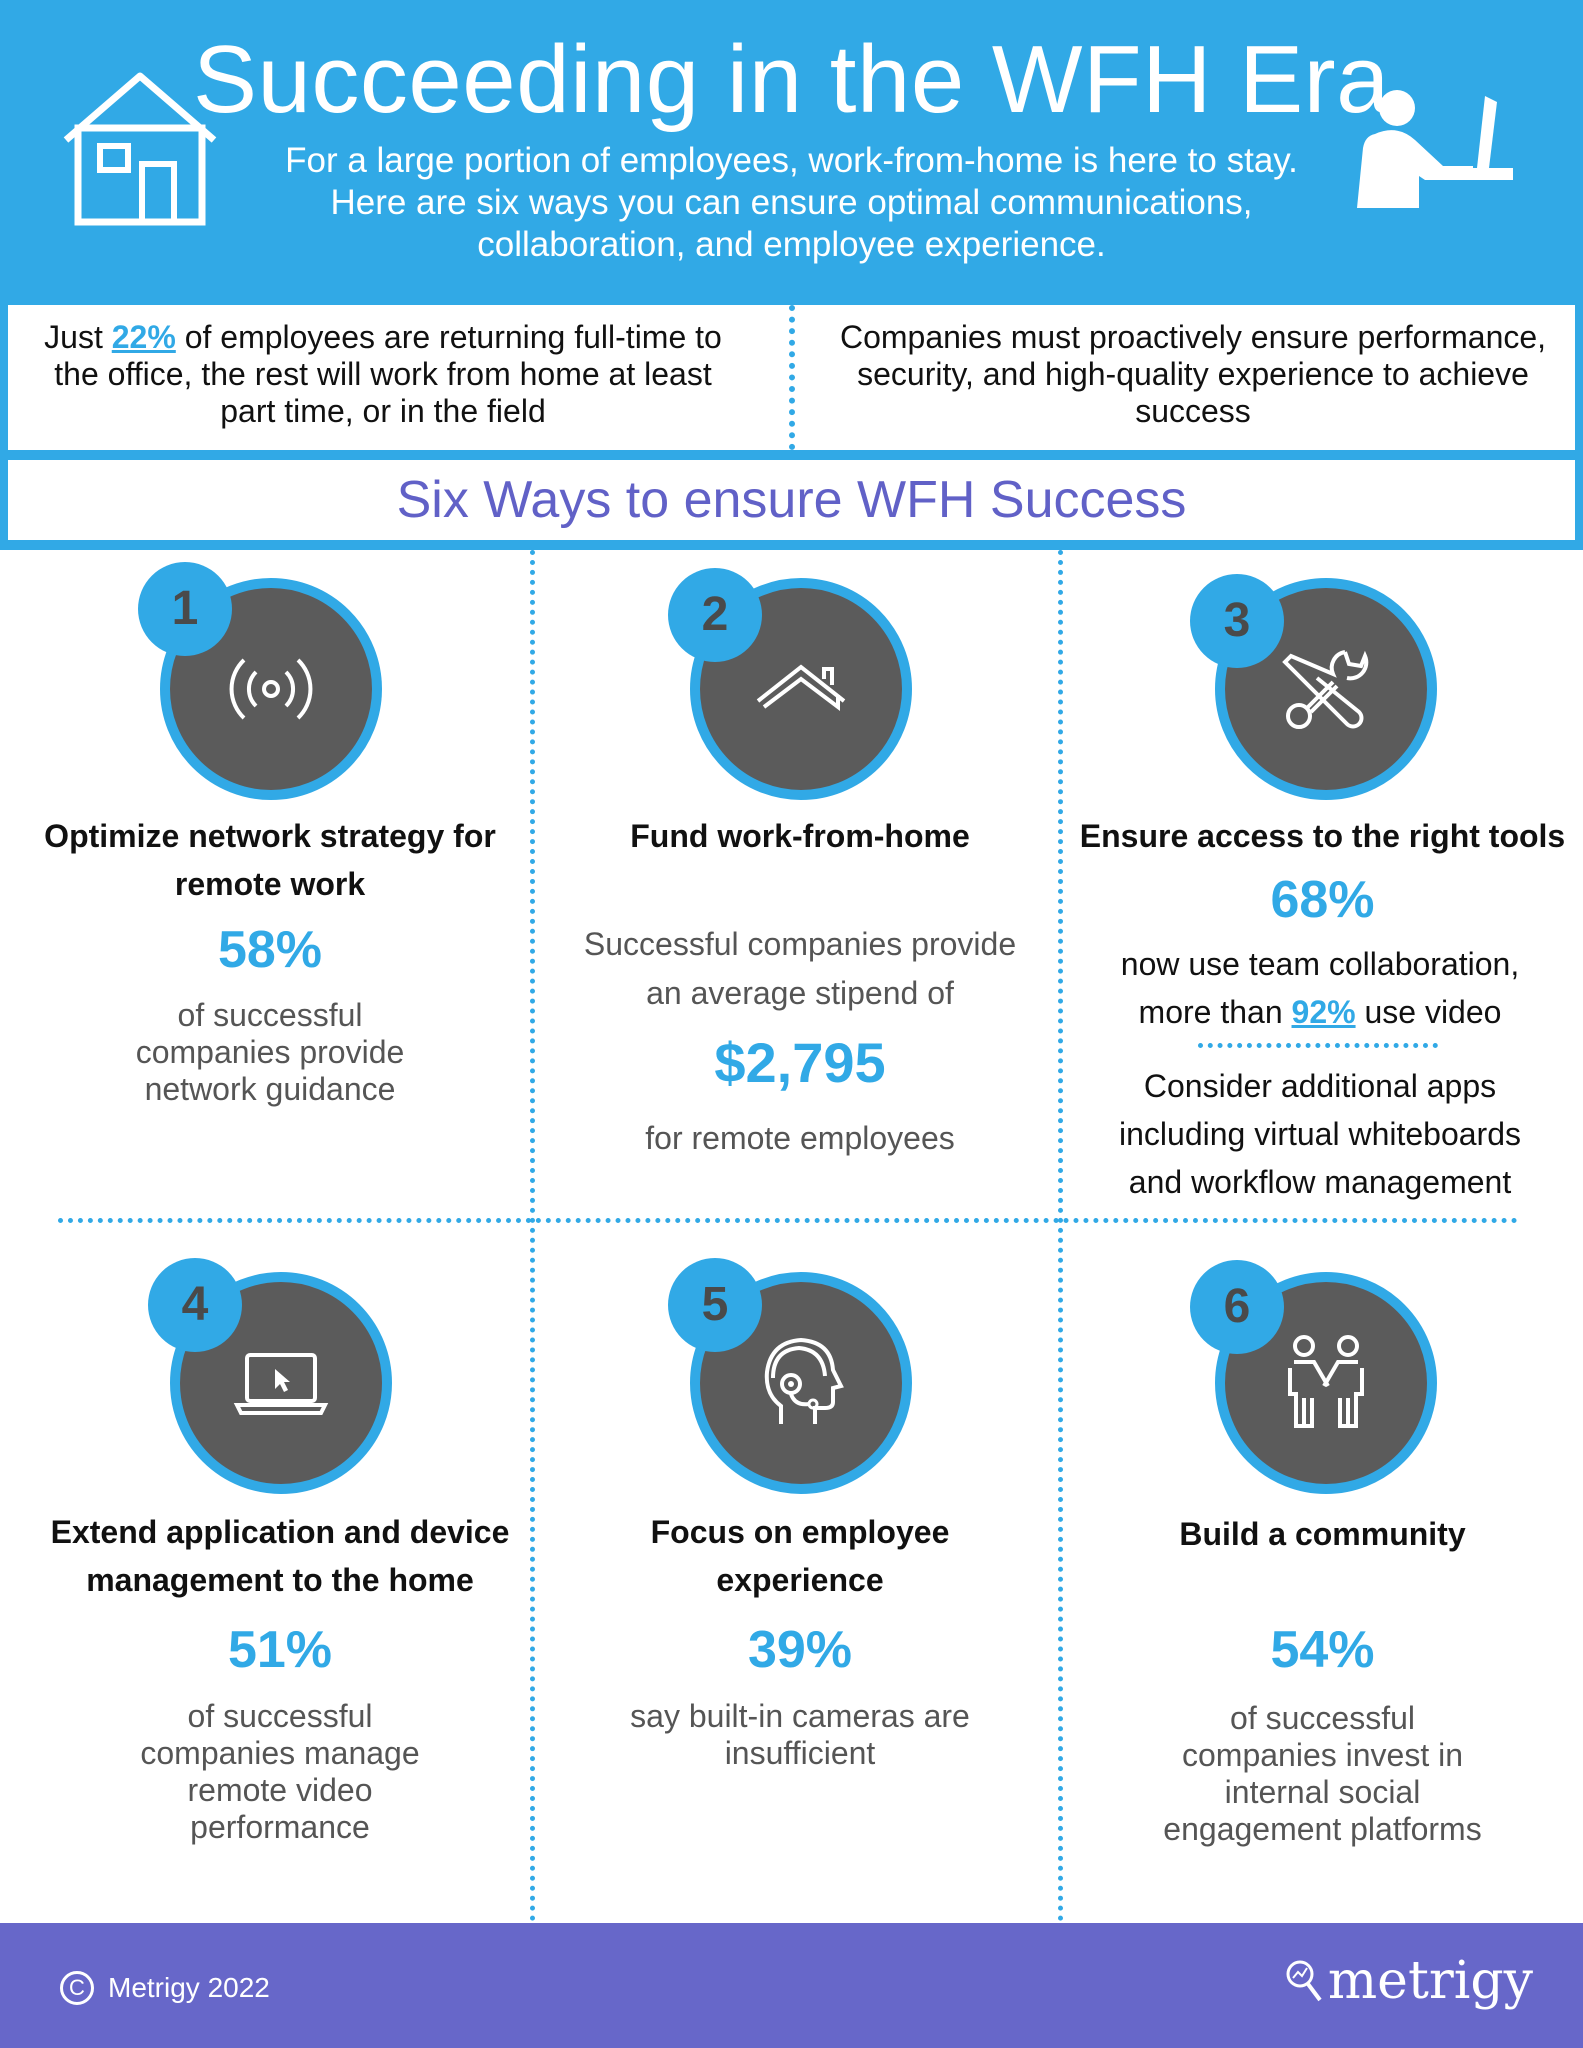 The width and height of the screenshot is (1583, 2048). What do you see at coordinates (1435, 149) in the screenshot?
I see `person-at-computer-icon` at bounding box center [1435, 149].